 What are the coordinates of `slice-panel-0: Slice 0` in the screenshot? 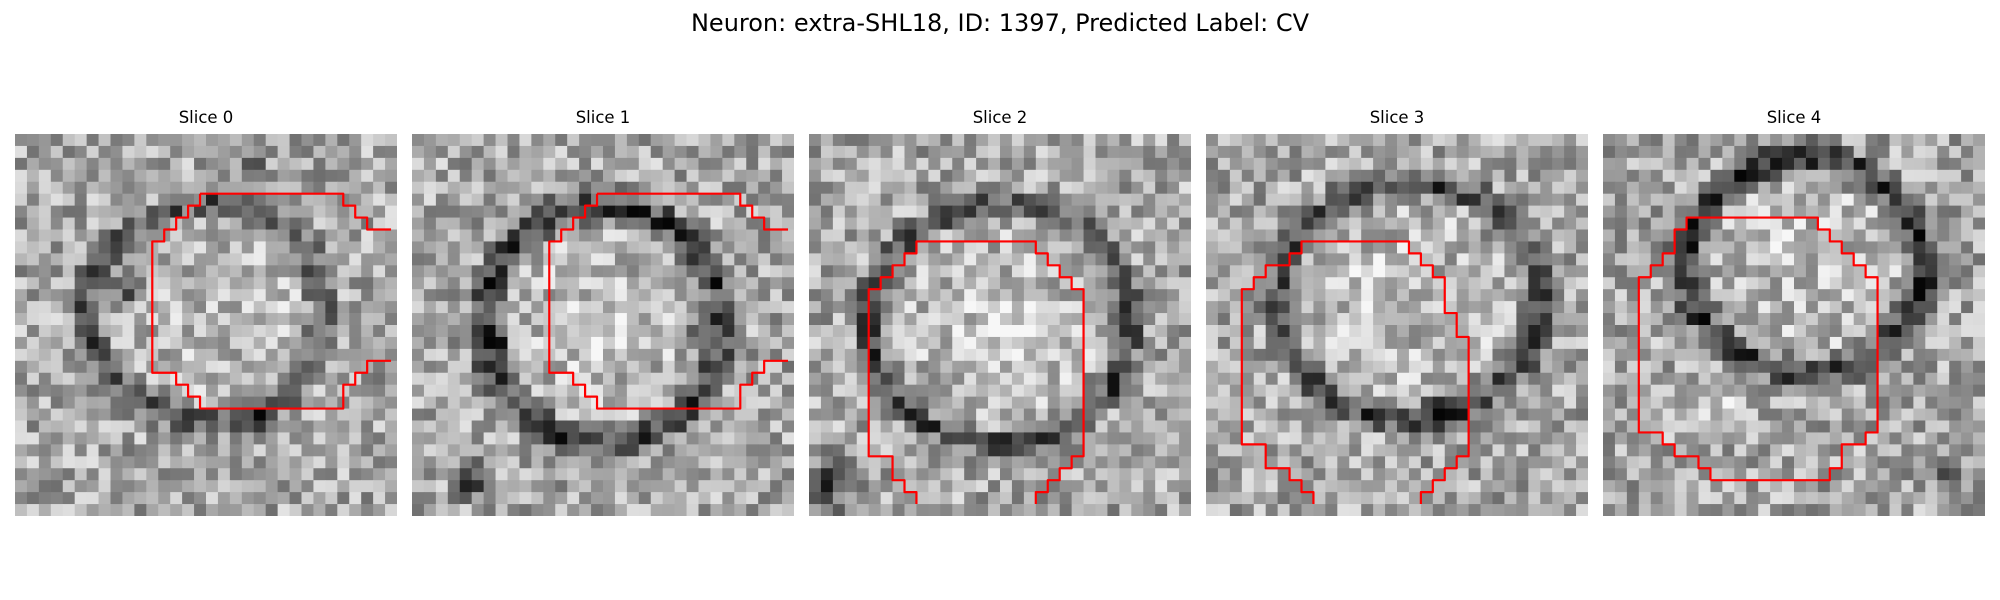 It's located at (206, 312).